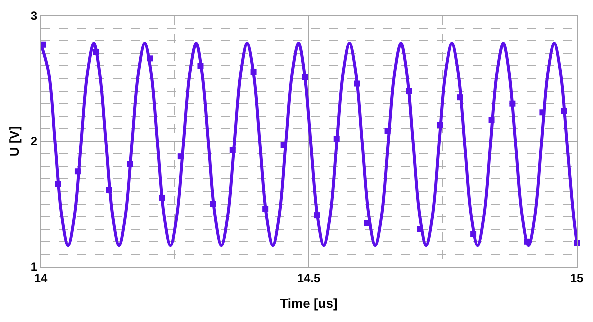 The image size is (593, 322). I want to click on y-tick-label: 2, so click(34, 141).